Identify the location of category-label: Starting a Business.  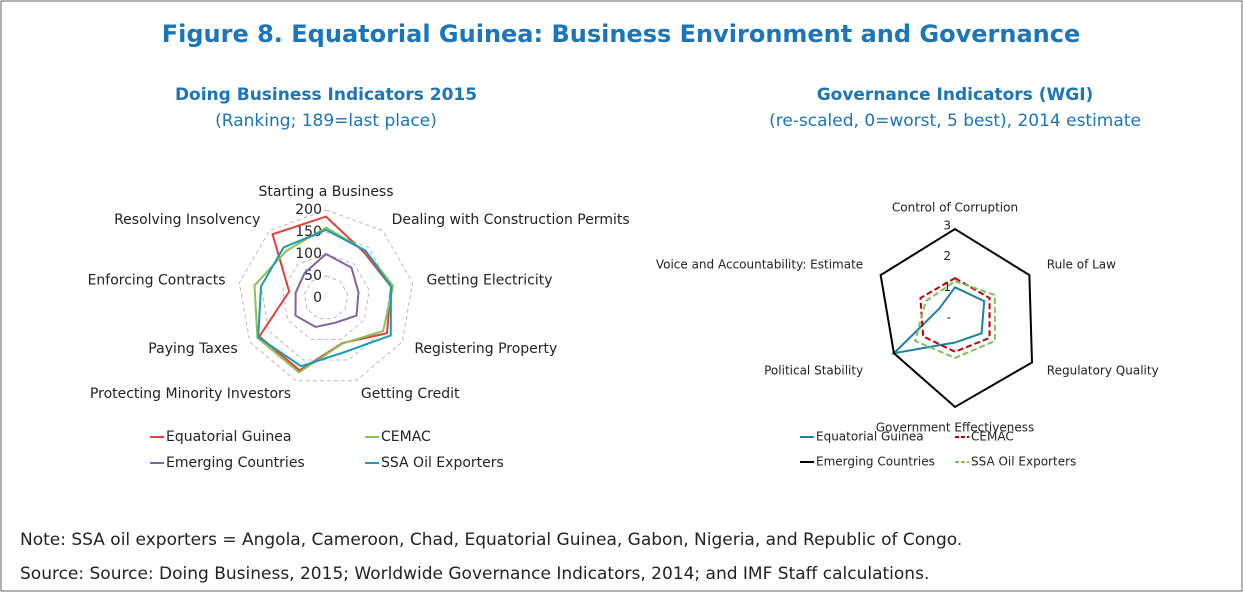
(325, 192).